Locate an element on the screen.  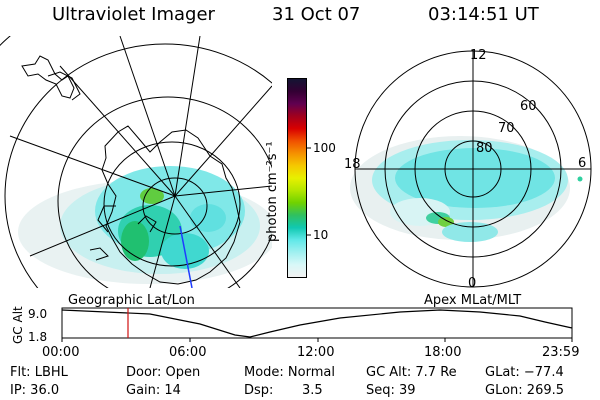
color-scale-bar is located at coordinates (297, 178).